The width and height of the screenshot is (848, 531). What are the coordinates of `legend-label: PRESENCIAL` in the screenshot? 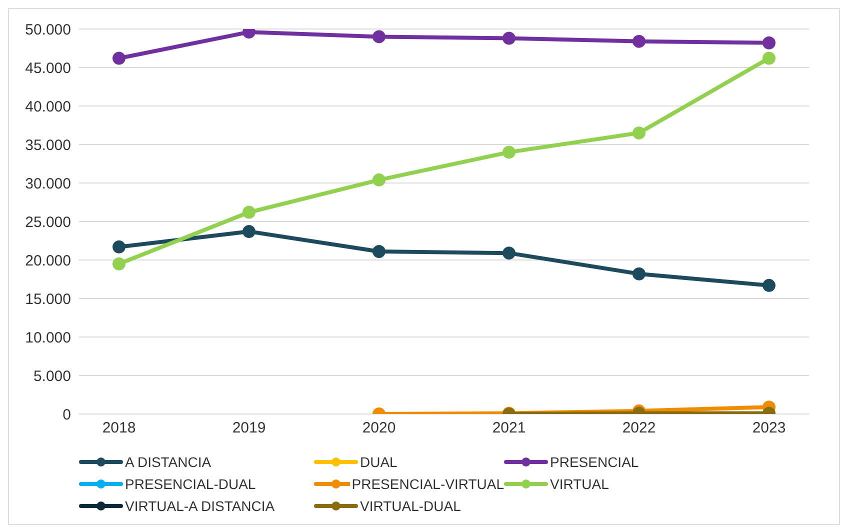 It's located at (594, 462).